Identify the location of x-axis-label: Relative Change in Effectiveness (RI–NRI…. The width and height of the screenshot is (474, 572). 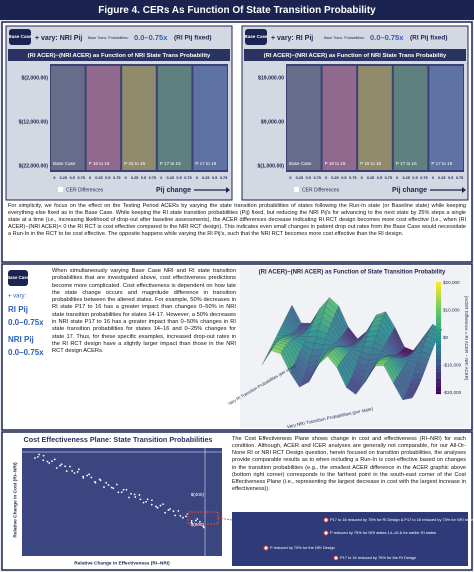
(122, 563).